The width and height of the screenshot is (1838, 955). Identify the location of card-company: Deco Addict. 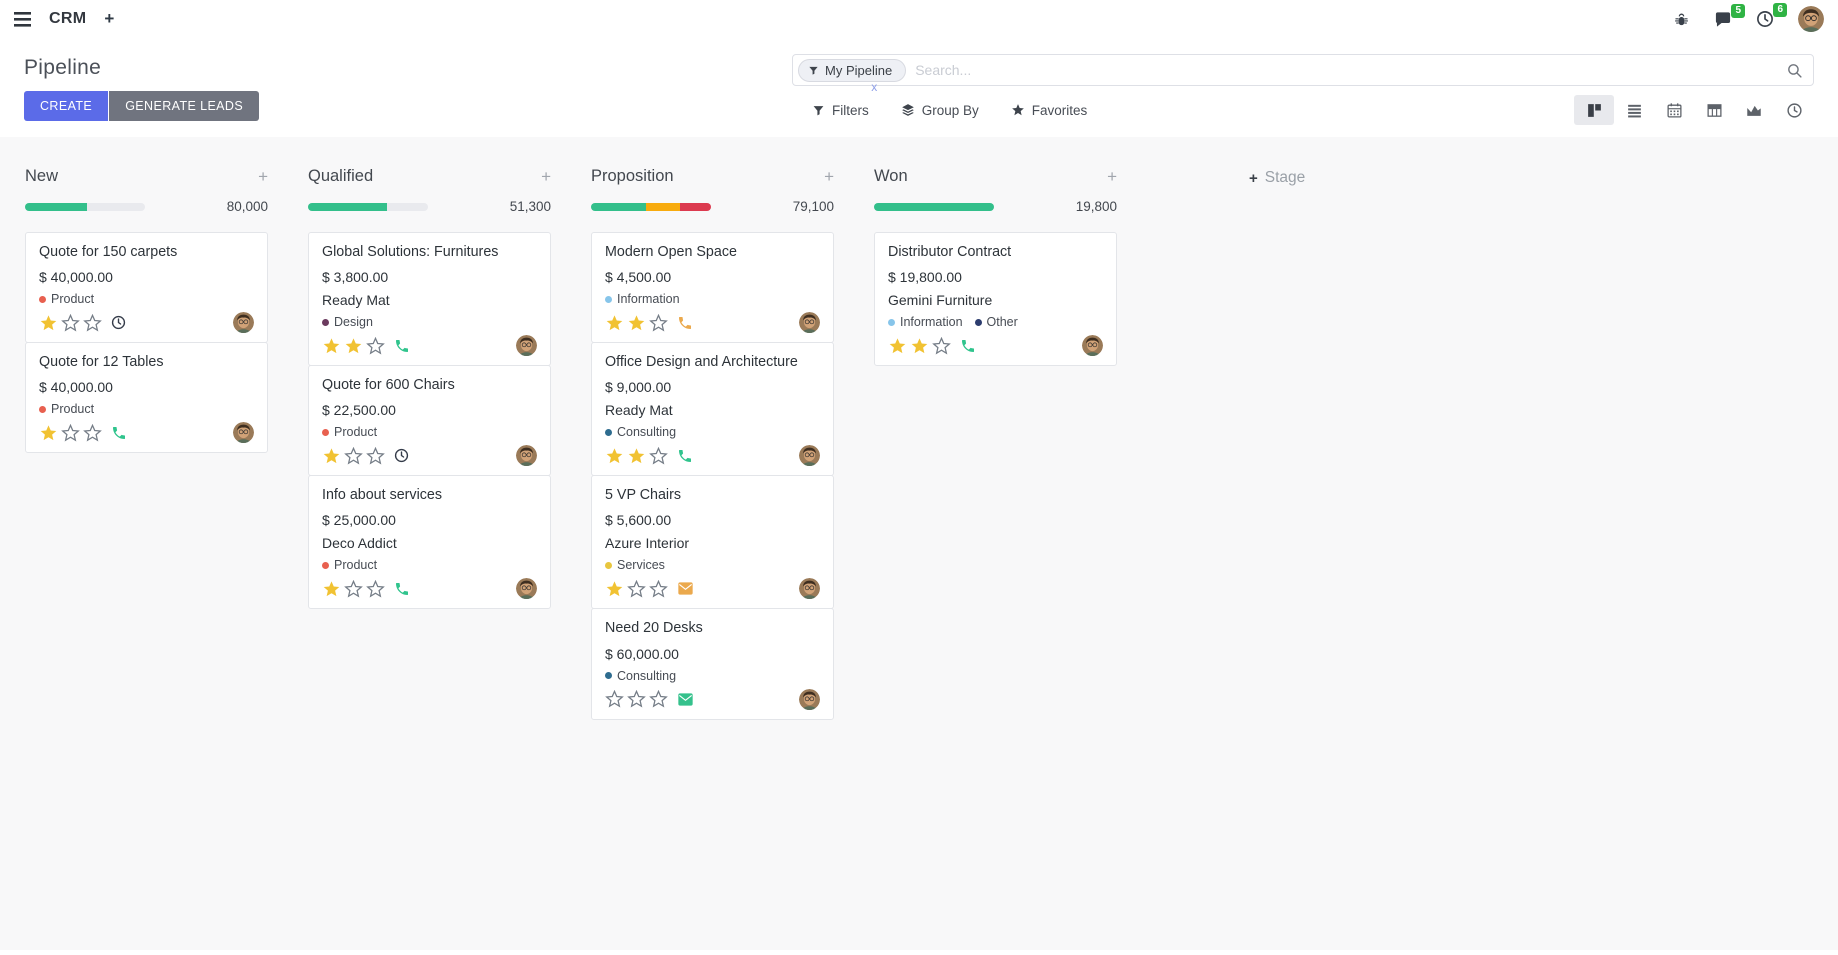
(359, 543).